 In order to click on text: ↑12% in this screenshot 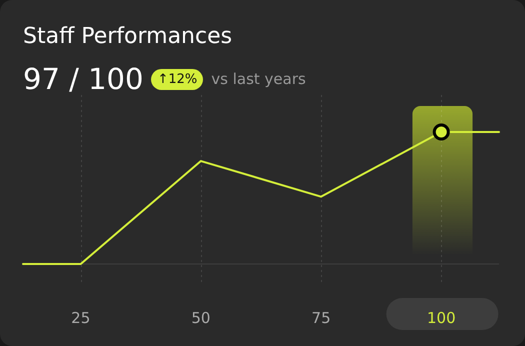, I will do `click(177, 79)`.